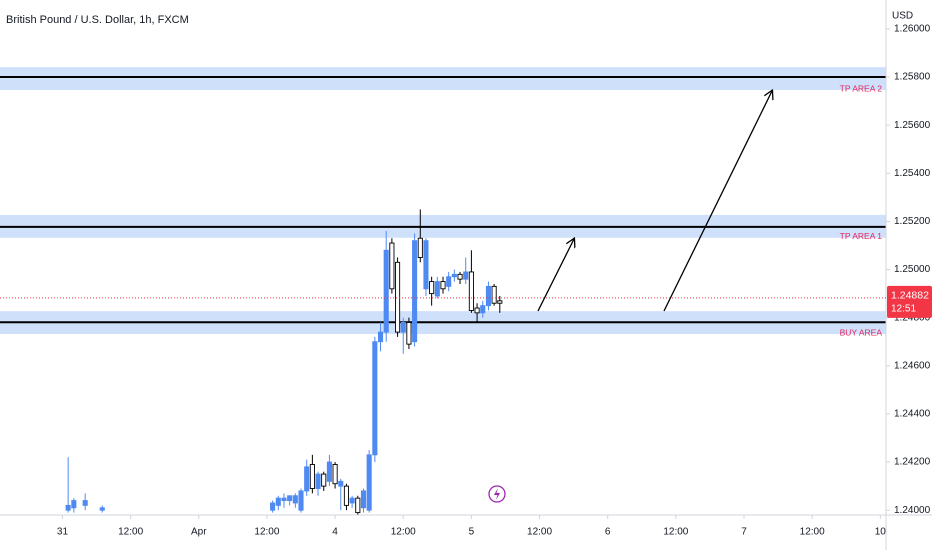 This screenshot has height=550, width=932. What do you see at coordinates (912, 510) in the screenshot?
I see `y-tick-label: 1.24000` at bounding box center [912, 510].